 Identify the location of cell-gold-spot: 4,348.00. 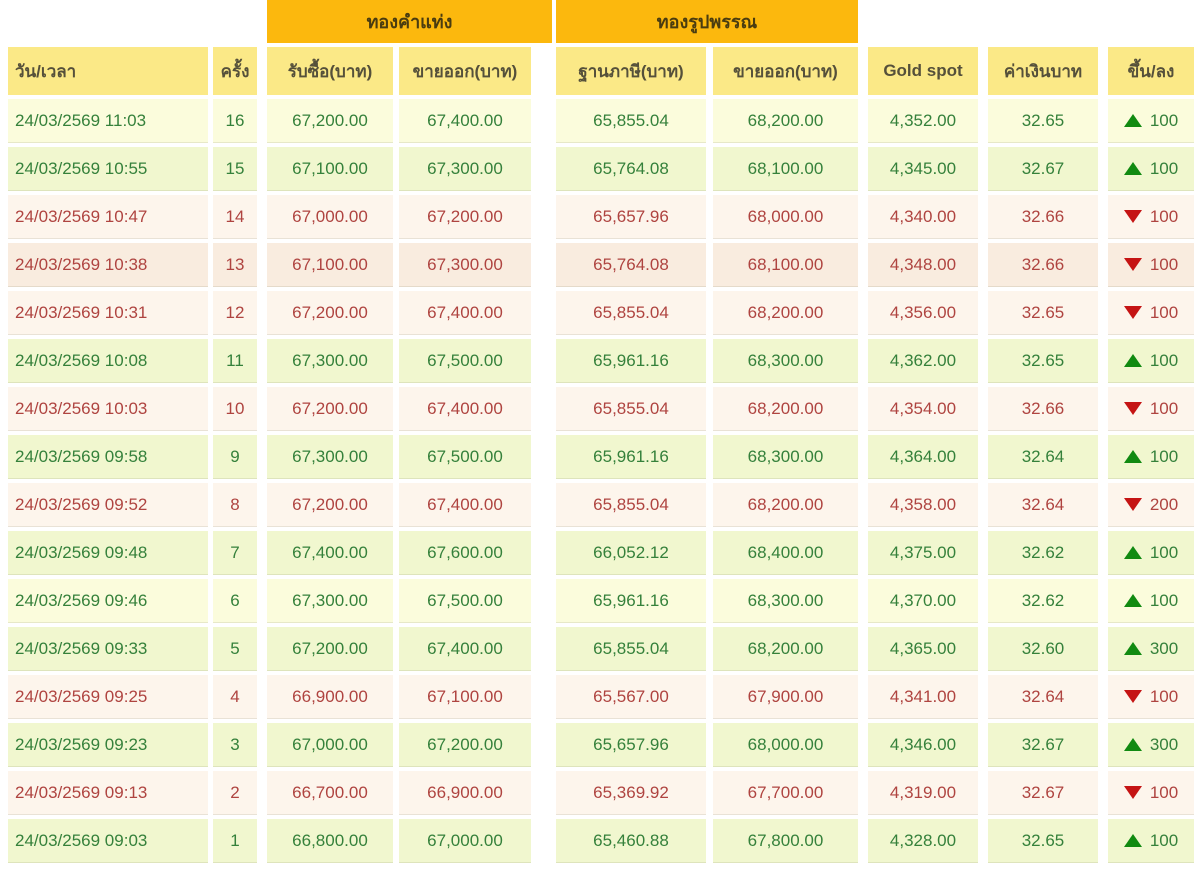
(923, 265).